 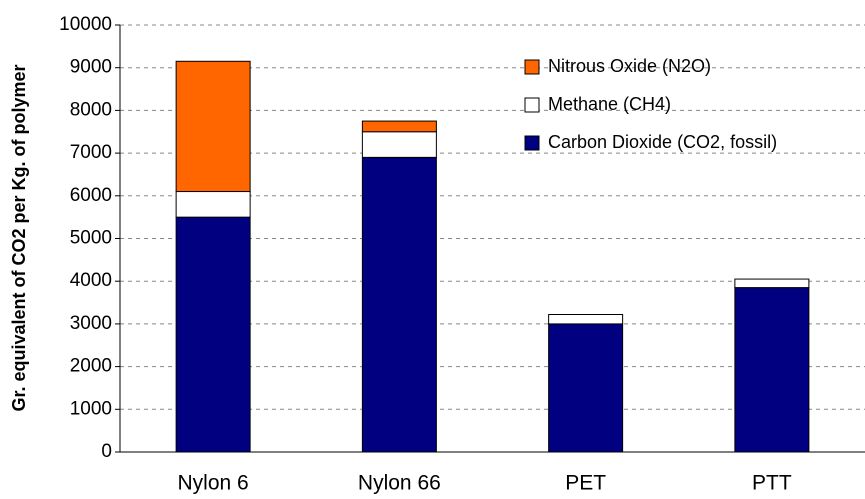 What do you see at coordinates (399, 483) in the screenshot?
I see `x-tick-label: Nylon 66` at bounding box center [399, 483].